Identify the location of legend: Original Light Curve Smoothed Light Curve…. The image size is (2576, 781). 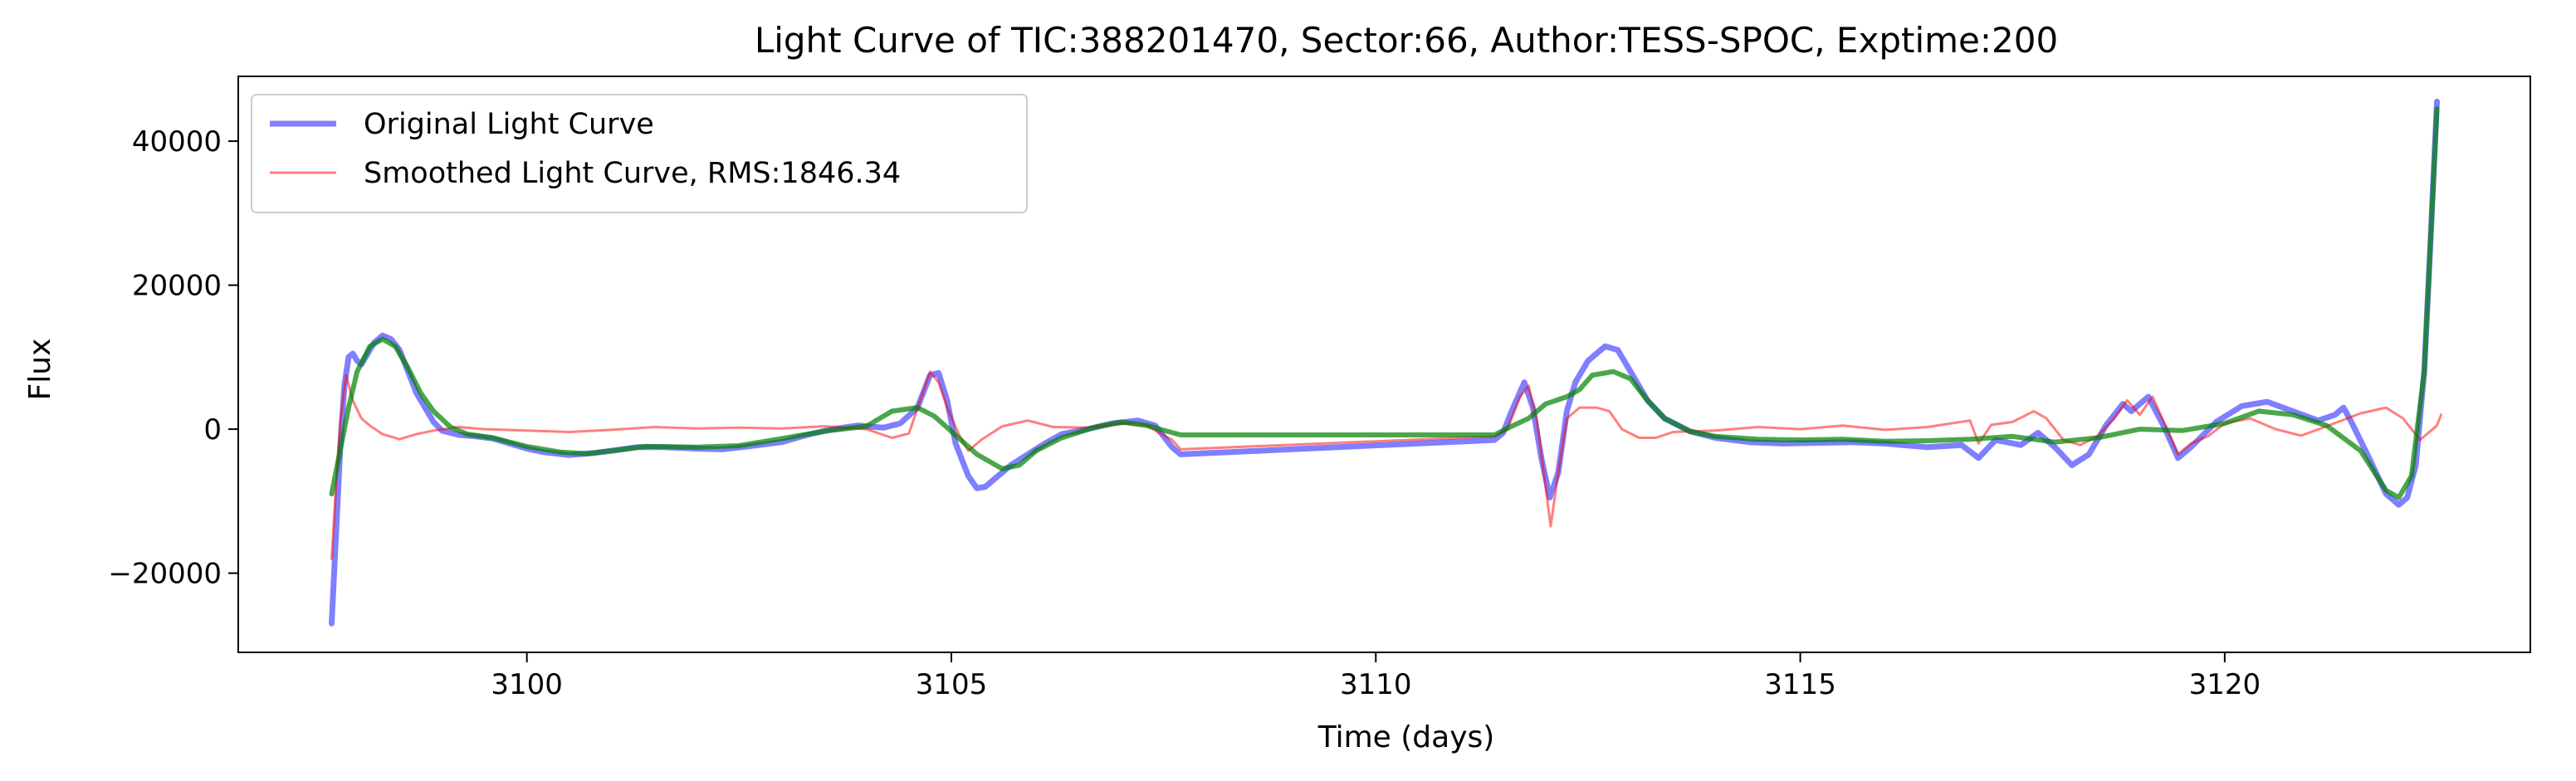
(639, 153).